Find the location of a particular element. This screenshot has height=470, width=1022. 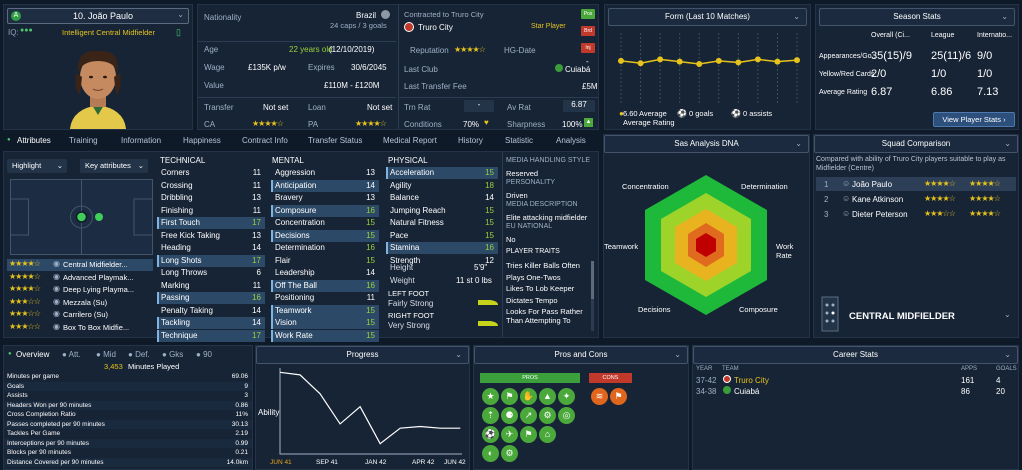

overview-tab-gks: ● Gks is located at coordinates (173, 354).